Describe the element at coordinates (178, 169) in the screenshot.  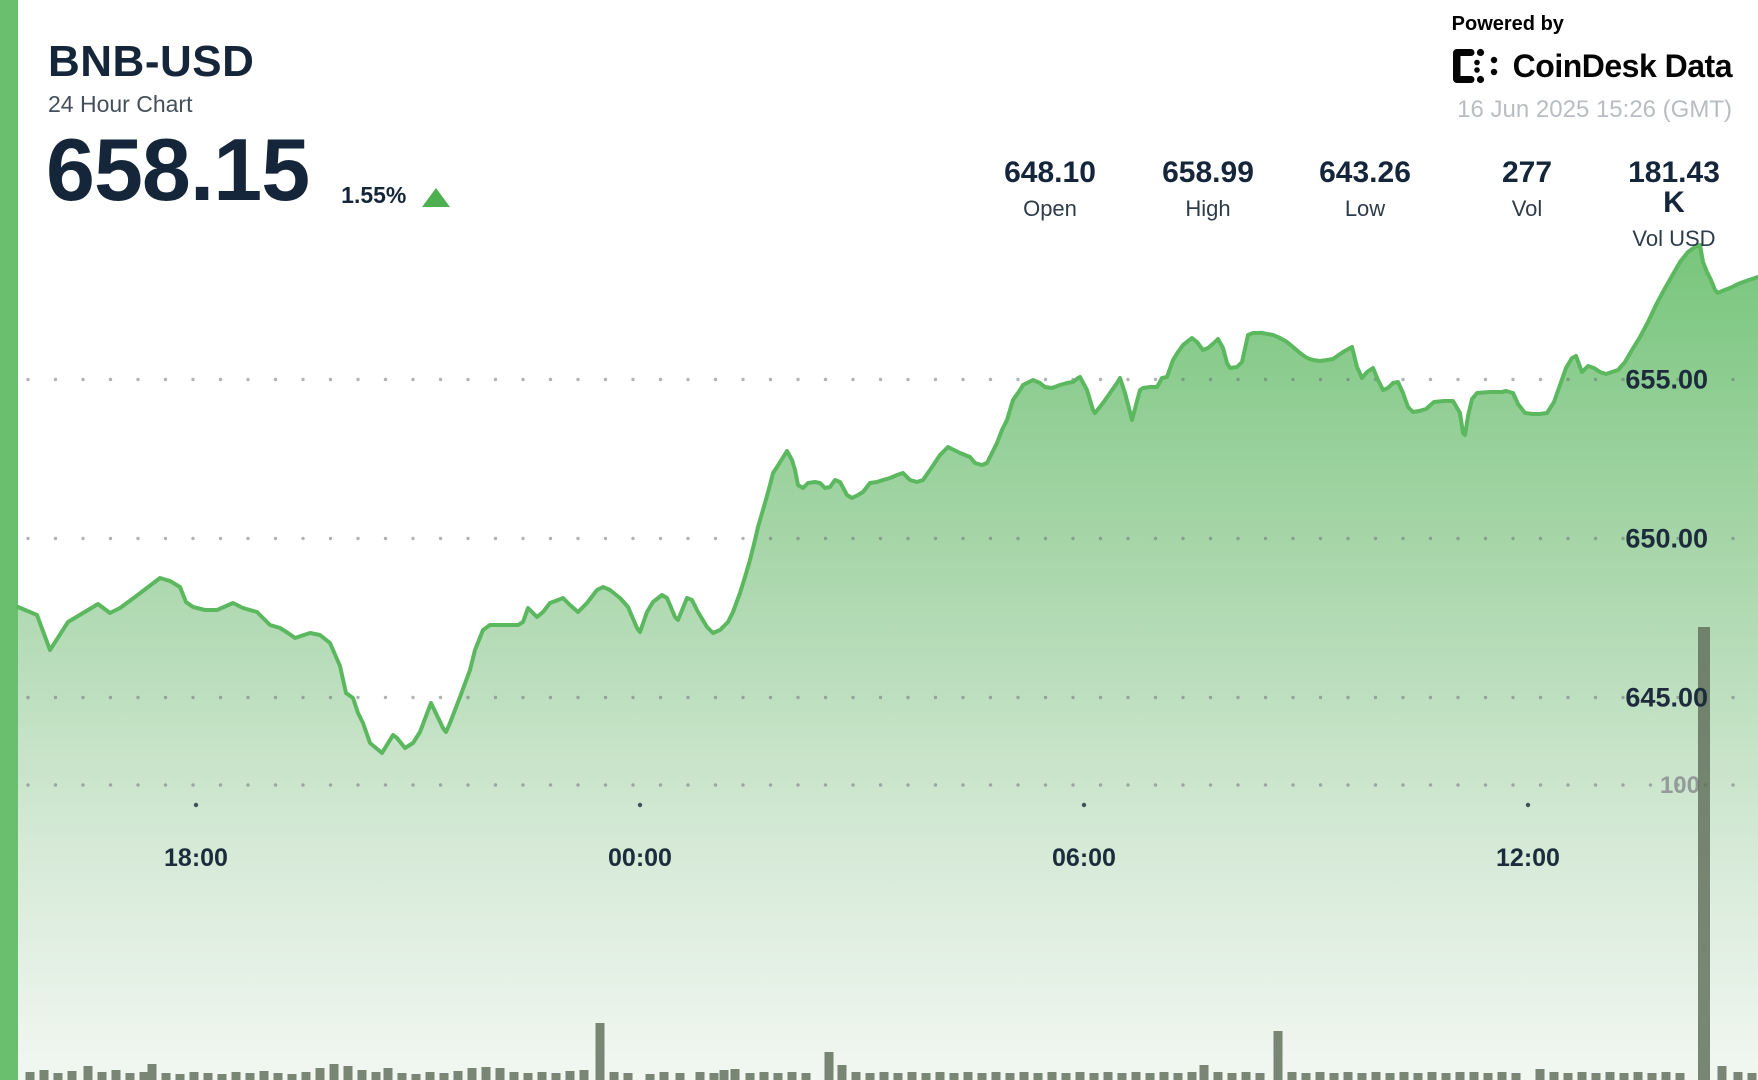
I see `last-price: 658.15` at that location.